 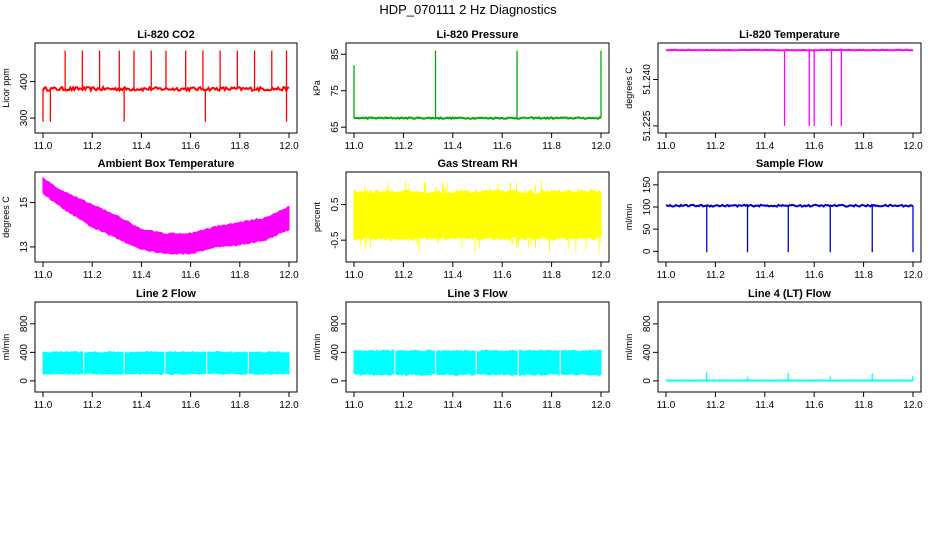 I want to click on y-tick-label: 51.240, so click(x=647, y=79).